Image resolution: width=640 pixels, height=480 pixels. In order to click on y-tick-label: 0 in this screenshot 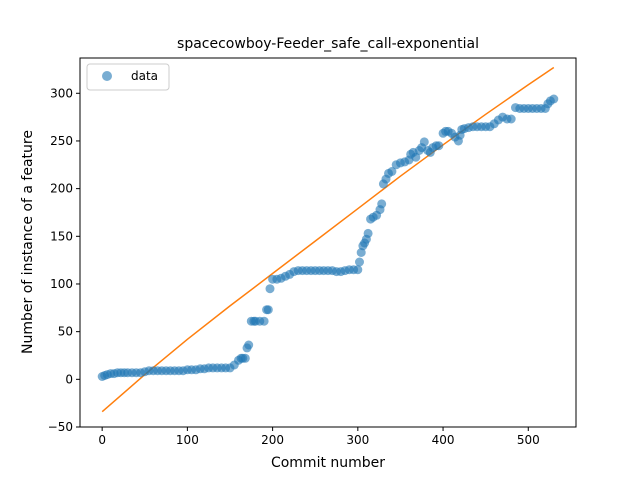, I will do `click(69, 379)`.